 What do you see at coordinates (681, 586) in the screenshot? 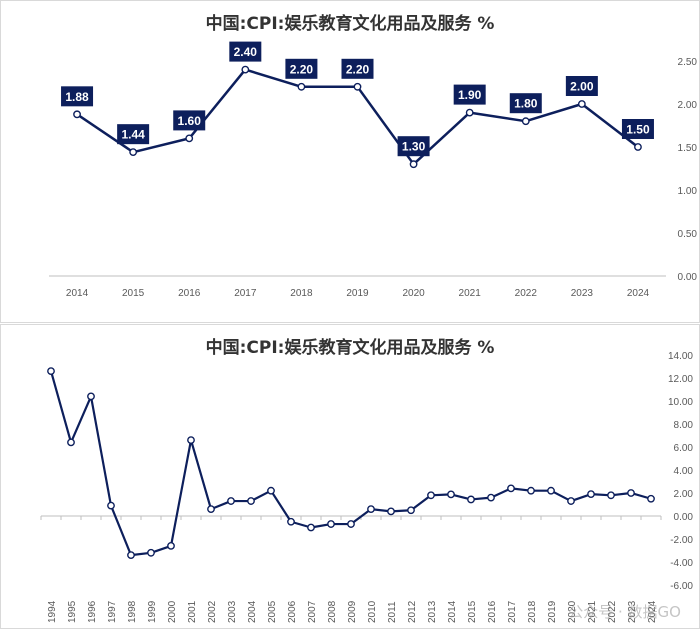
I see `y-tick-label: -6.00` at bounding box center [681, 586].